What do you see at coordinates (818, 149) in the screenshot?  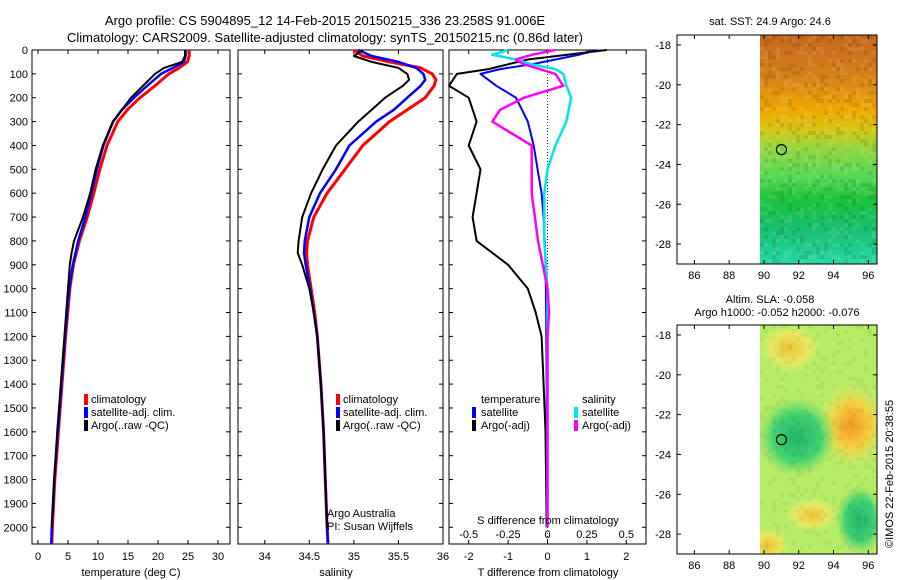 I see `sst-heatmap` at bounding box center [818, 149].